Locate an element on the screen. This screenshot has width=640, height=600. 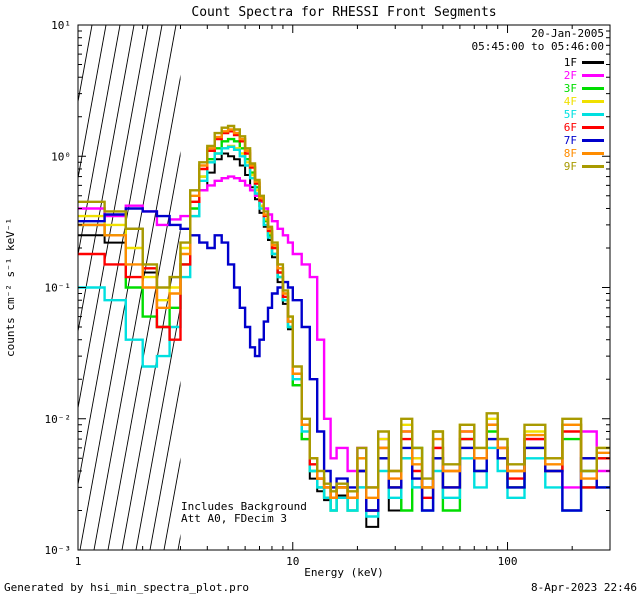
annotation-attenuator: Att A0, FDecim 3 is located at coordinates (234, 518).